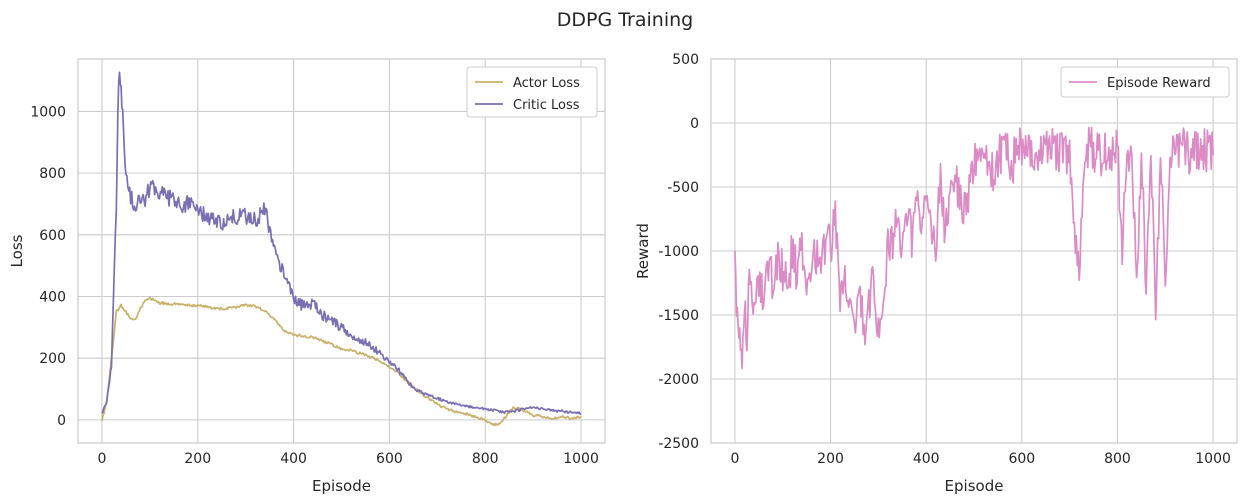  I want to click on legend: Actor Loss Critic Loss, so click(532, 92).